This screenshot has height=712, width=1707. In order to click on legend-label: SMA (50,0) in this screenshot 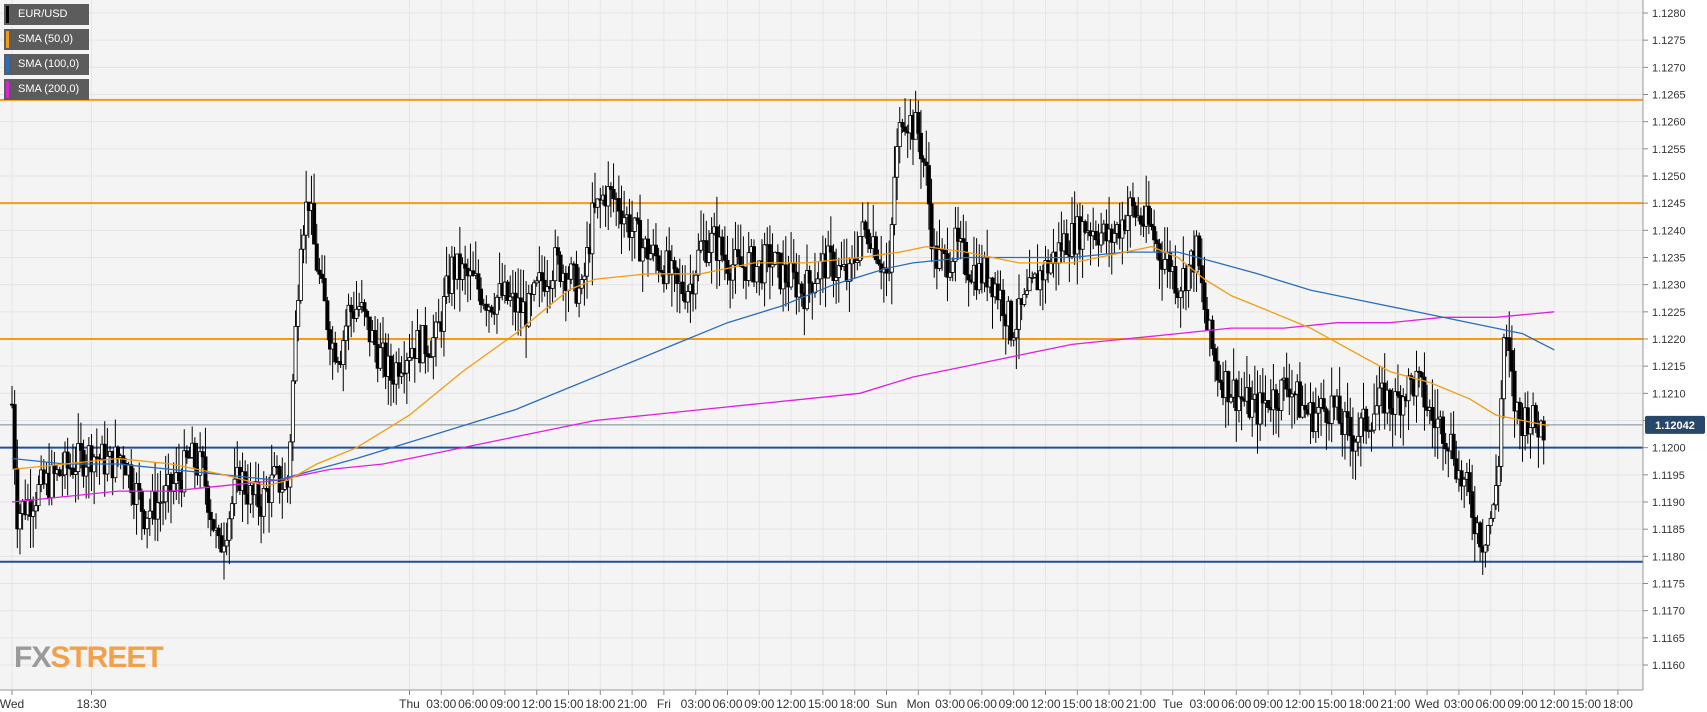, I will do `click(46, 39)`.